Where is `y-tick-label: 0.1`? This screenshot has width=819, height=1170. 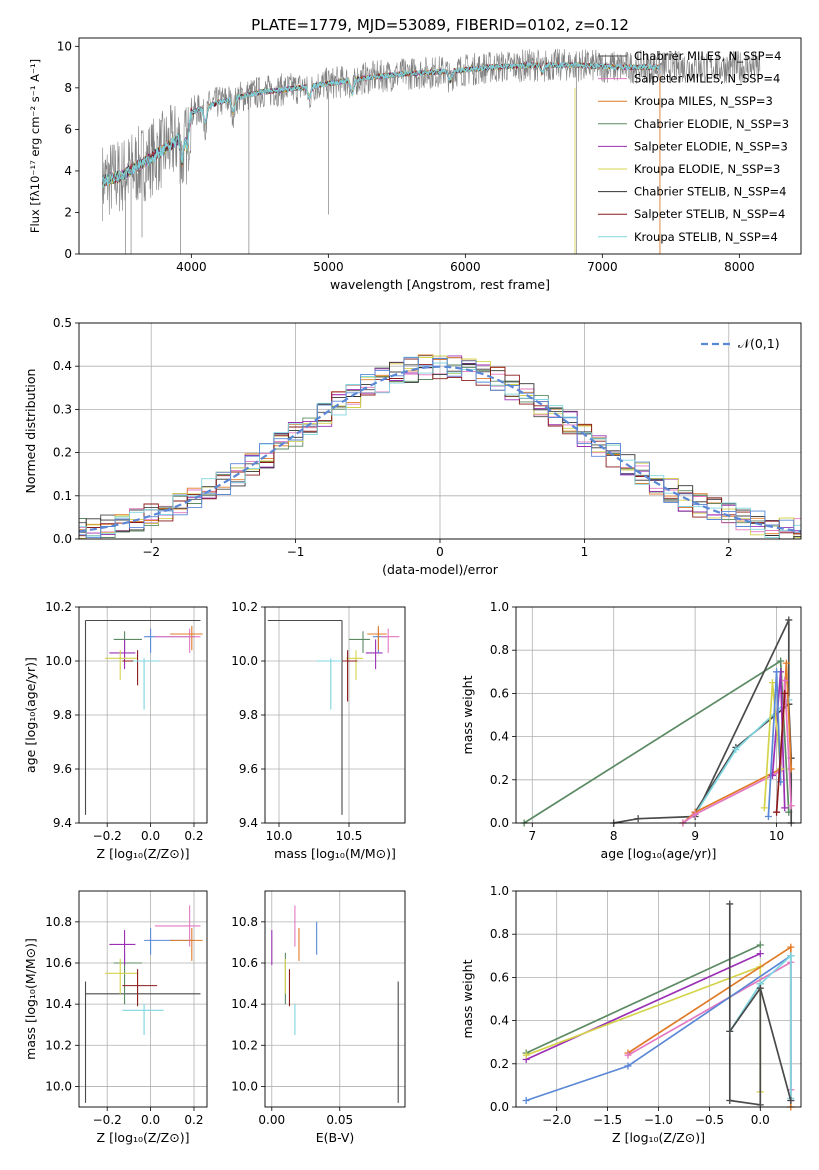
y-tick-label: 0.1 is located at coordinates (62, 496).